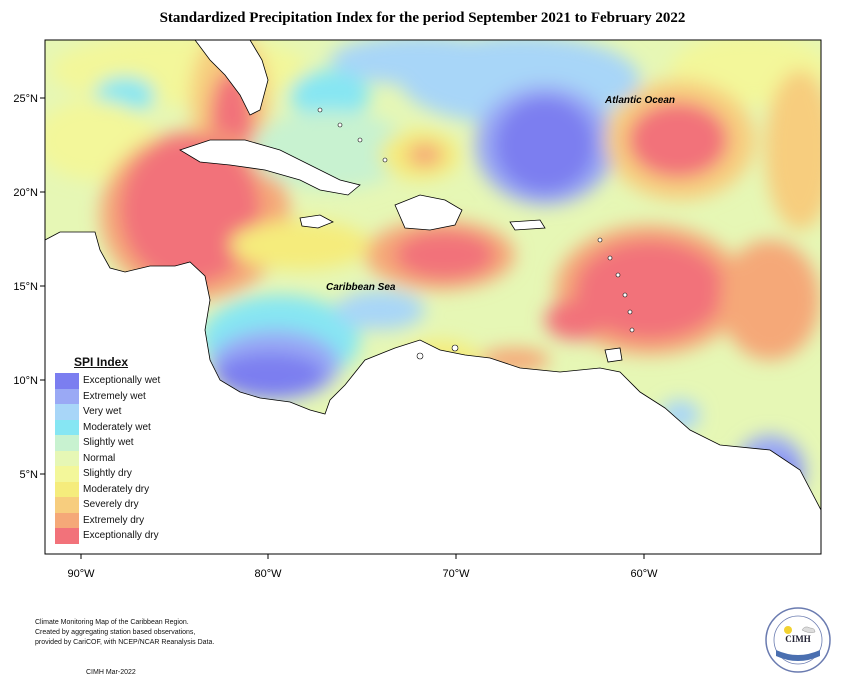 This screenshot has height=684, width=845. I want to click on legend-item: Extremely wet, so click(110, 396).